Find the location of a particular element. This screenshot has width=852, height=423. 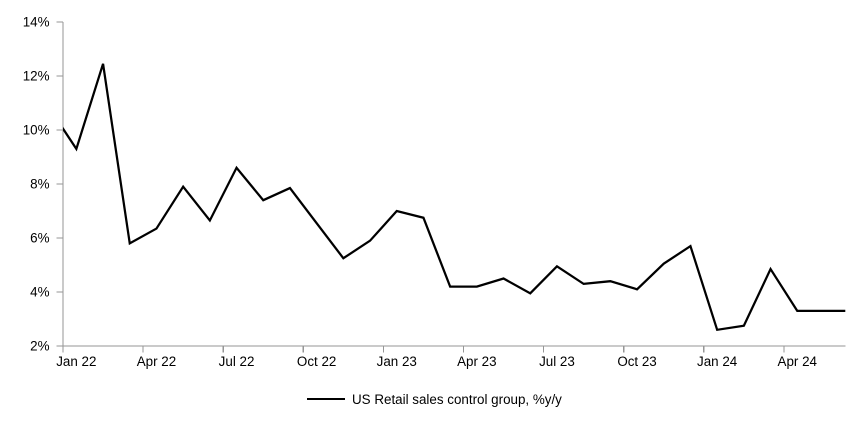

y-axis-tick-label: 4% is located at coordinates (39, 292).